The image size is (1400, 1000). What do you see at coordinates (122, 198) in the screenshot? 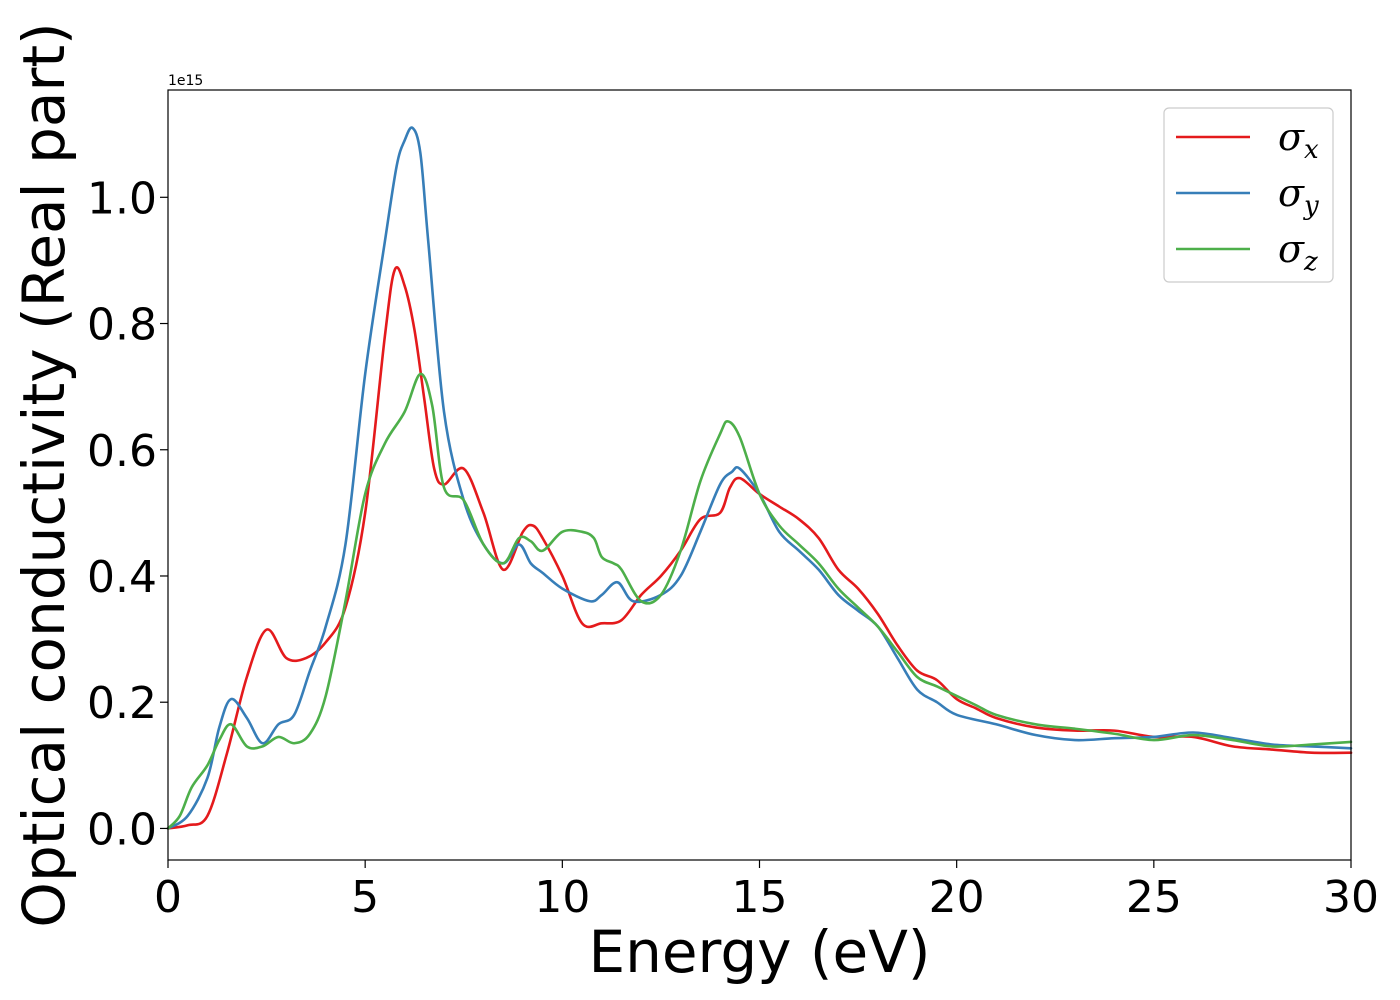
I see `y-tick-label: 1.0` at bounding box center [122, 198].